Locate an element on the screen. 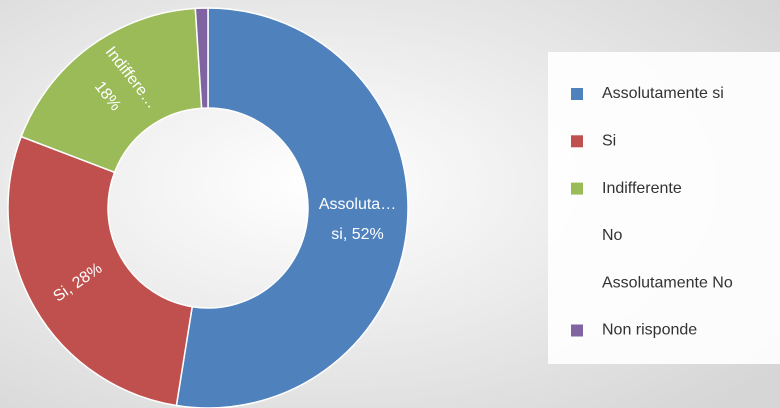  legend-label: Assolutamente No is located at coordinates (667, 282).